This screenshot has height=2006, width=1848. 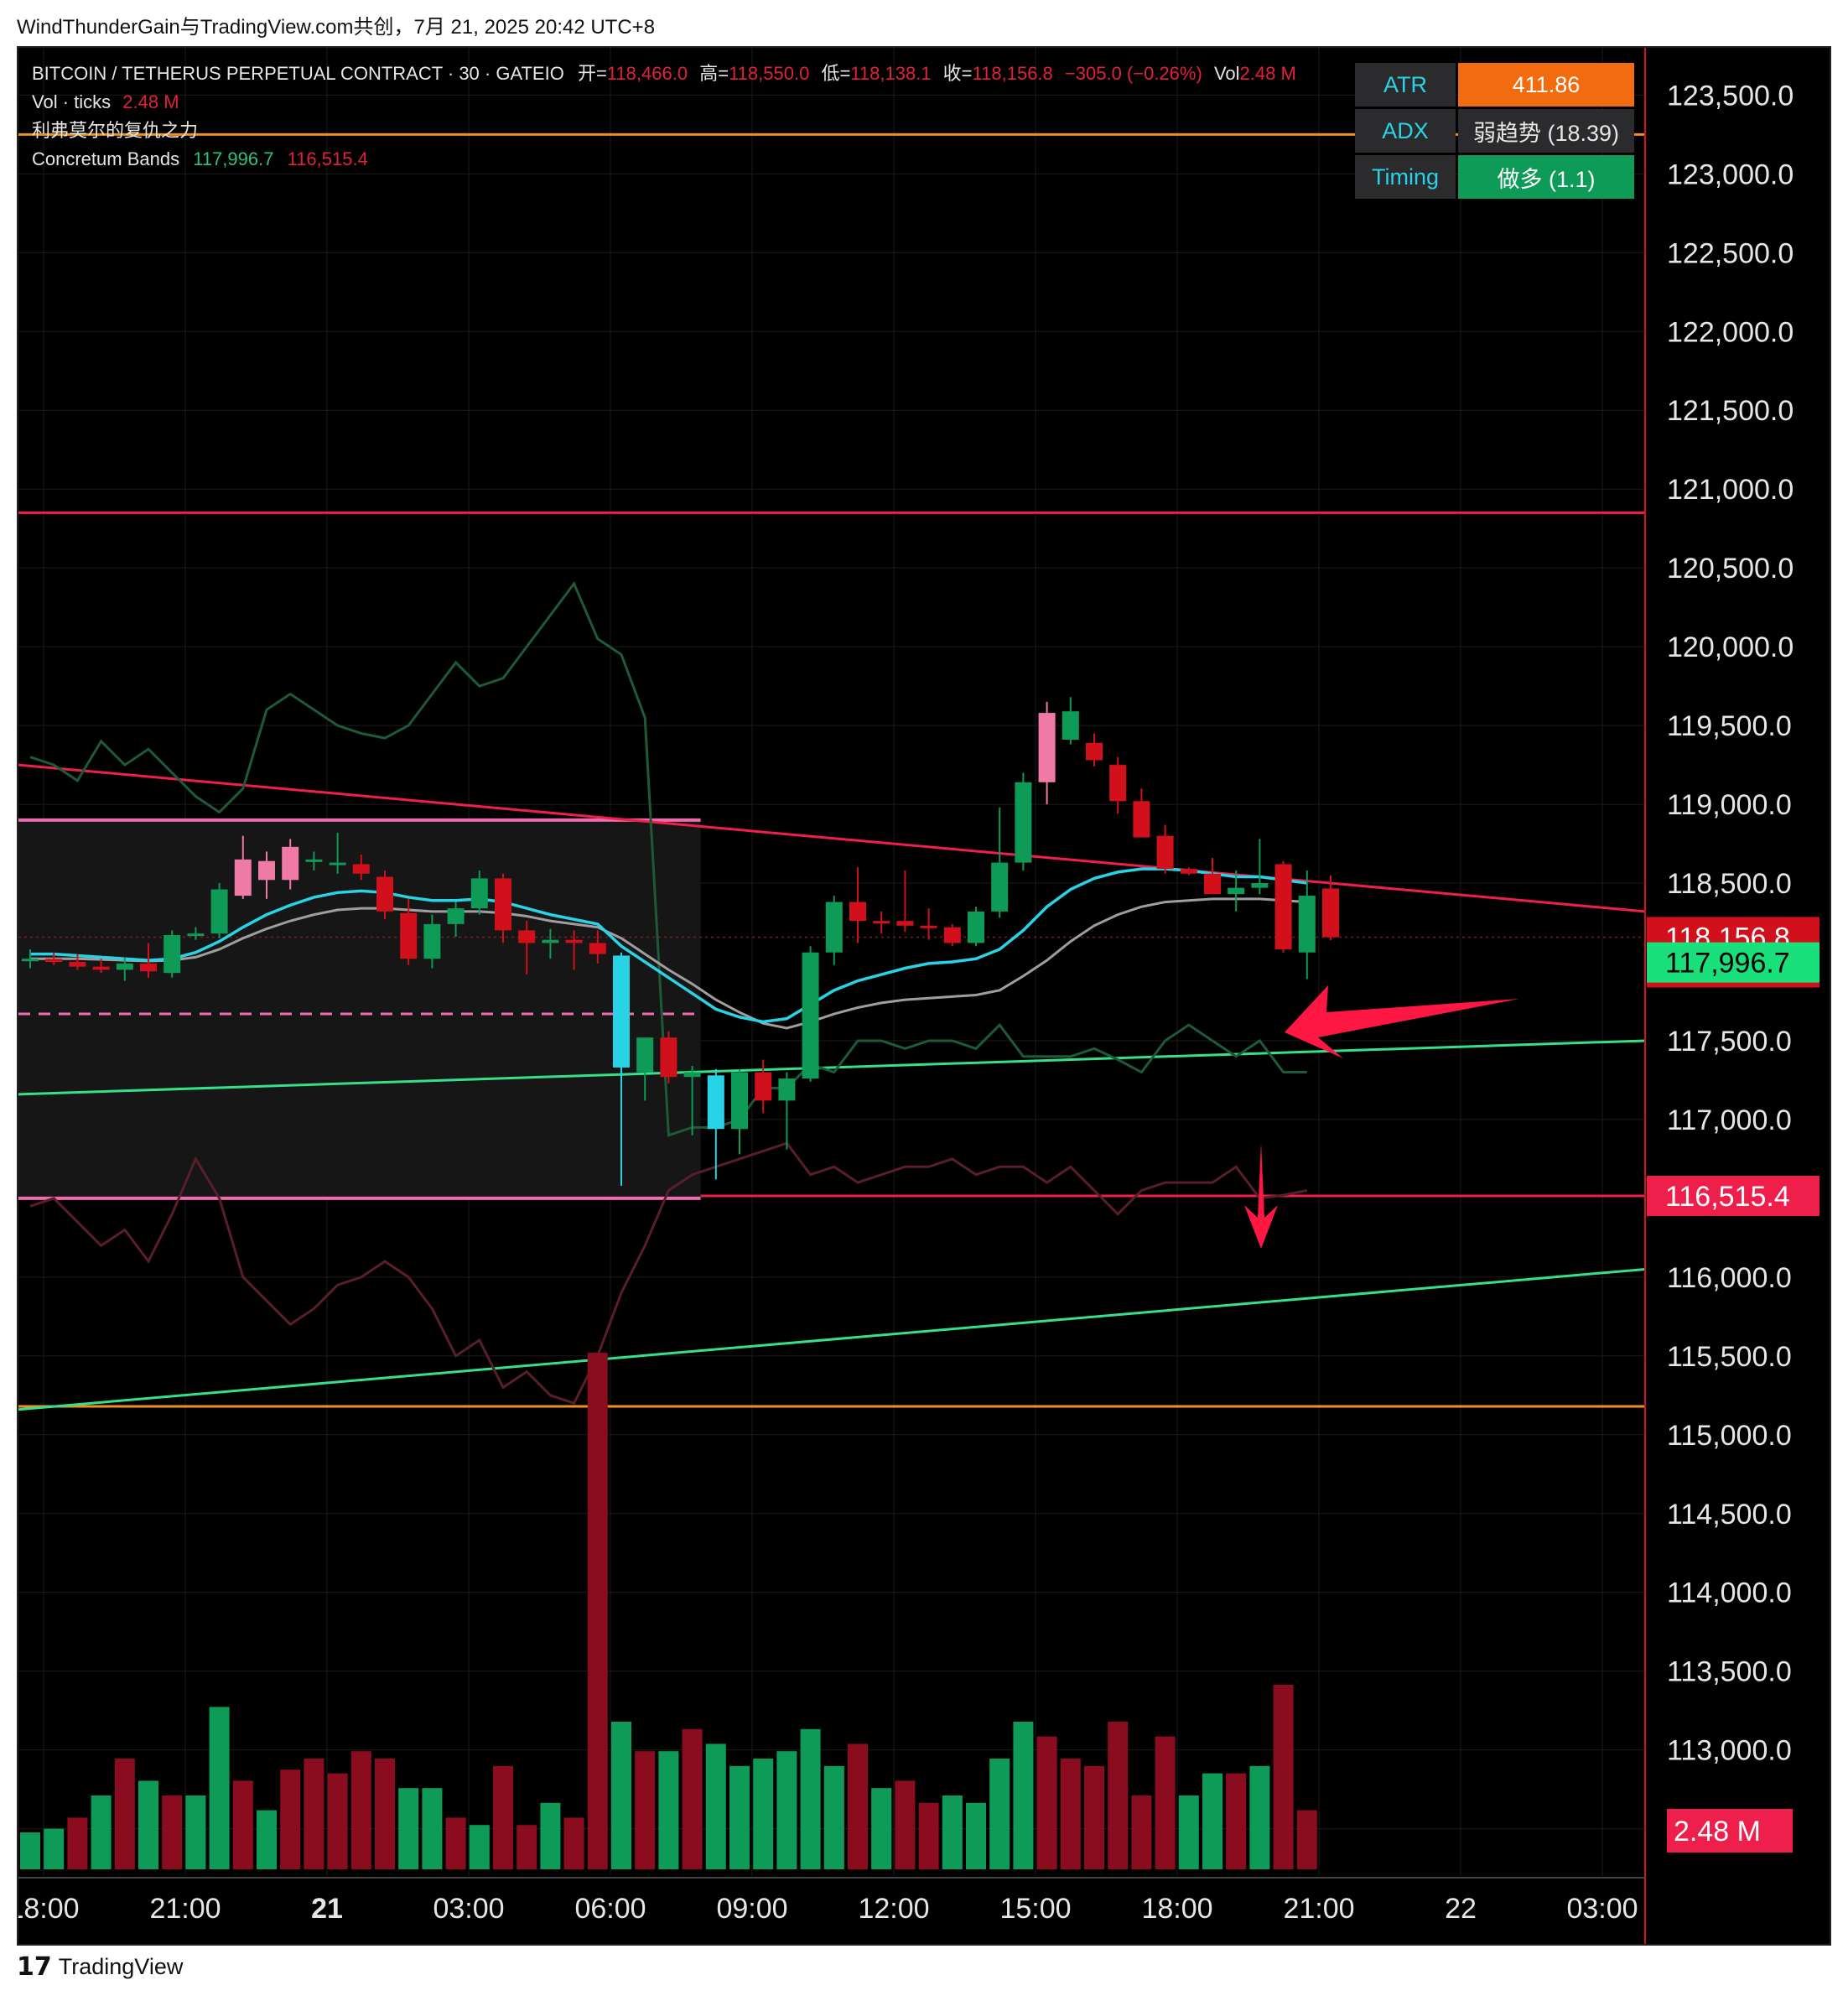 I want to click on price-tick-label: 114,000.0, so click(x=1730, y=1593).